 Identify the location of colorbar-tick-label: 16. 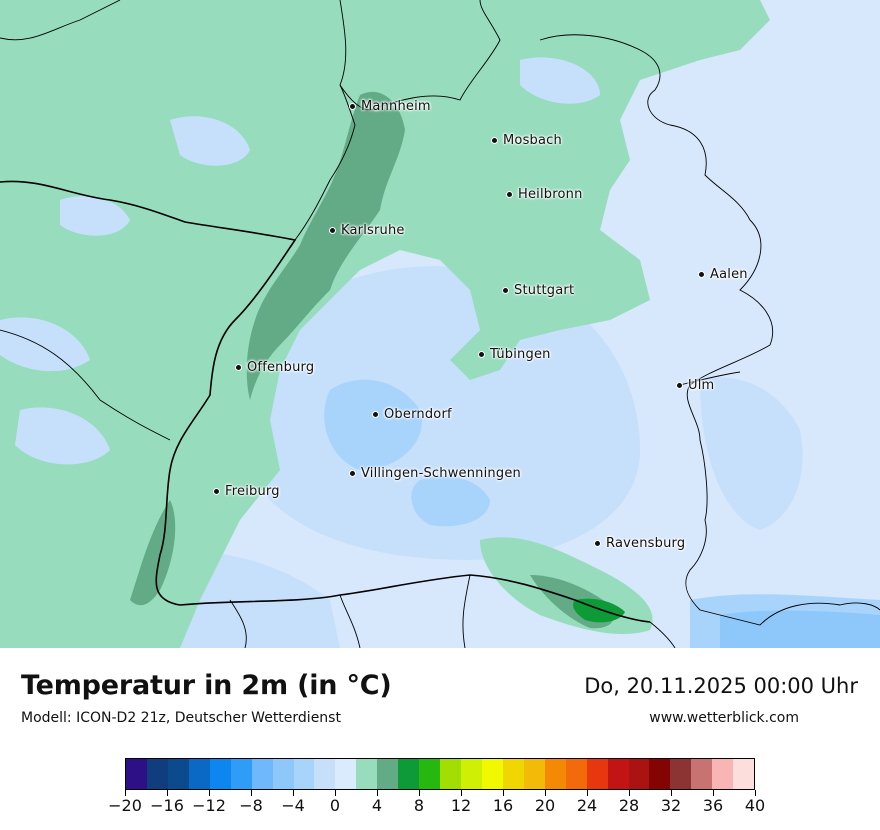
(503, 805).